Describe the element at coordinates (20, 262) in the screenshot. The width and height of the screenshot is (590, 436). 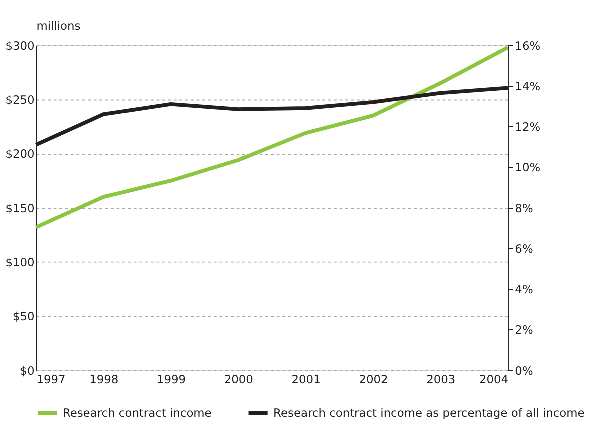
I see `y-tick-label: $100` at that location.